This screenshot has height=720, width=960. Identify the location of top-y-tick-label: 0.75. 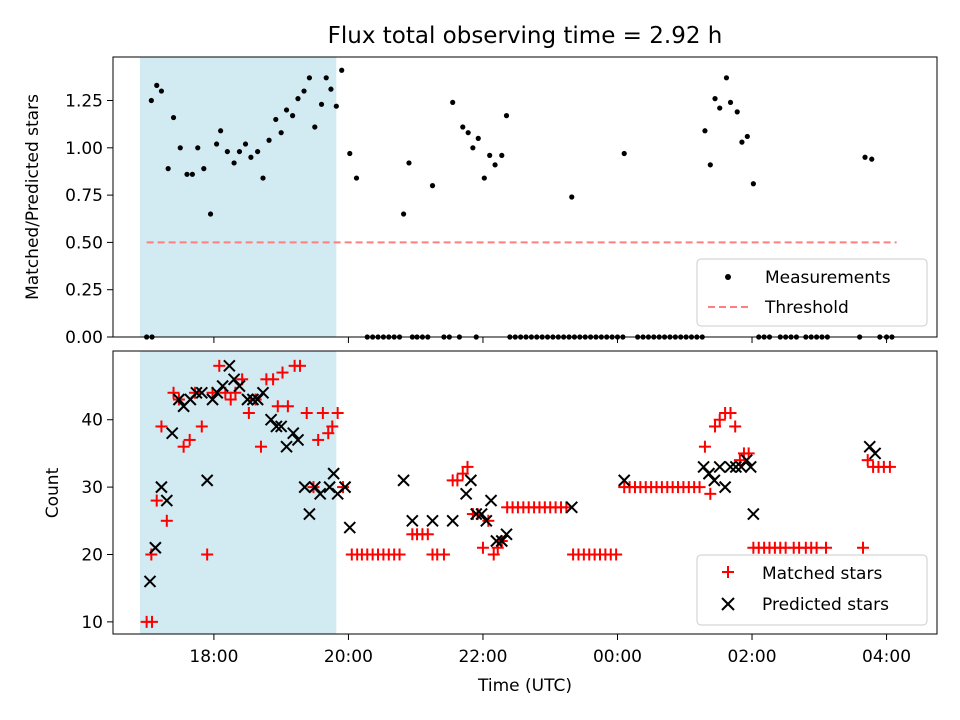
(84, 196).